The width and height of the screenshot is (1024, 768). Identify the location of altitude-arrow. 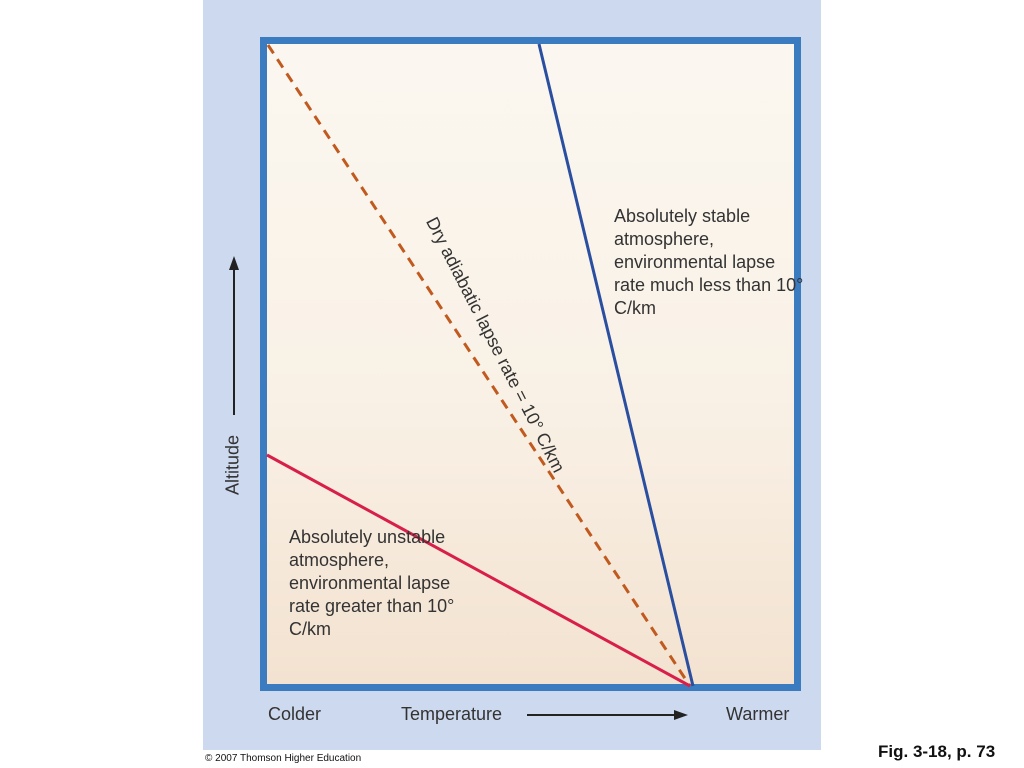
(234, 335).